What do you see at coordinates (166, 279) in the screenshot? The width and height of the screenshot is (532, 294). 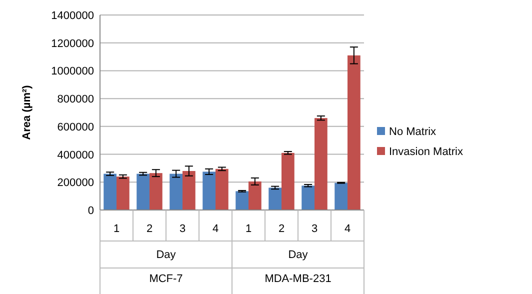 I see `text: MCF-7` at bounding box center [166, 279].